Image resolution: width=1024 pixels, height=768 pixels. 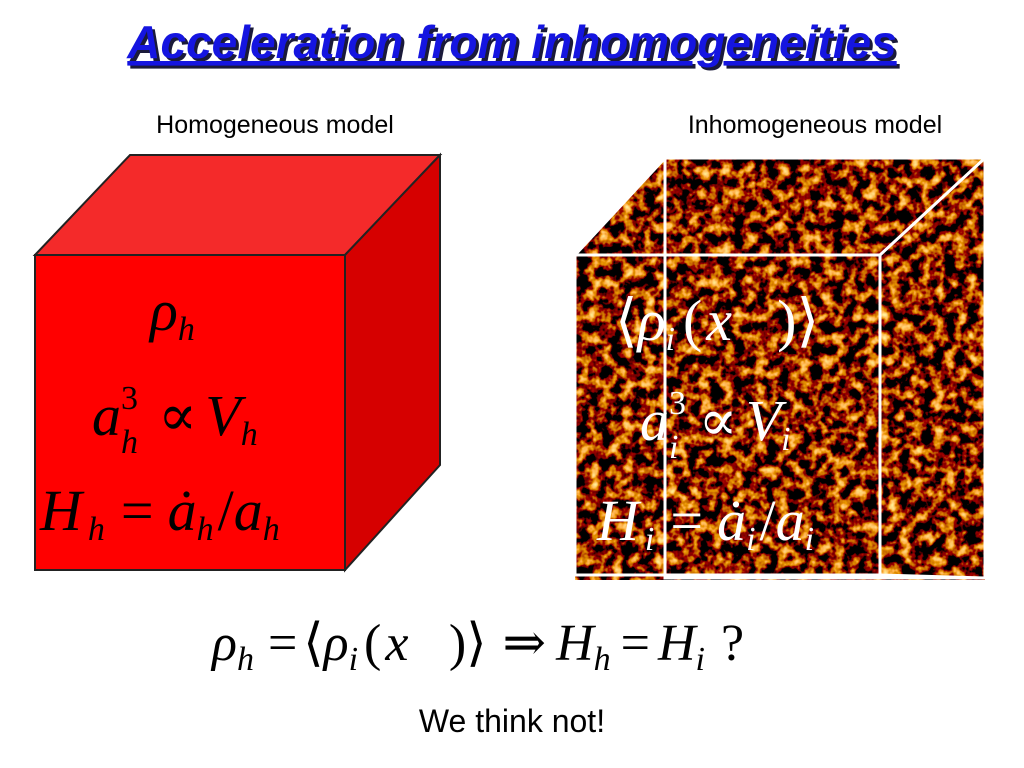 I want to click on formula: ρh, so click(x=171, y=313).